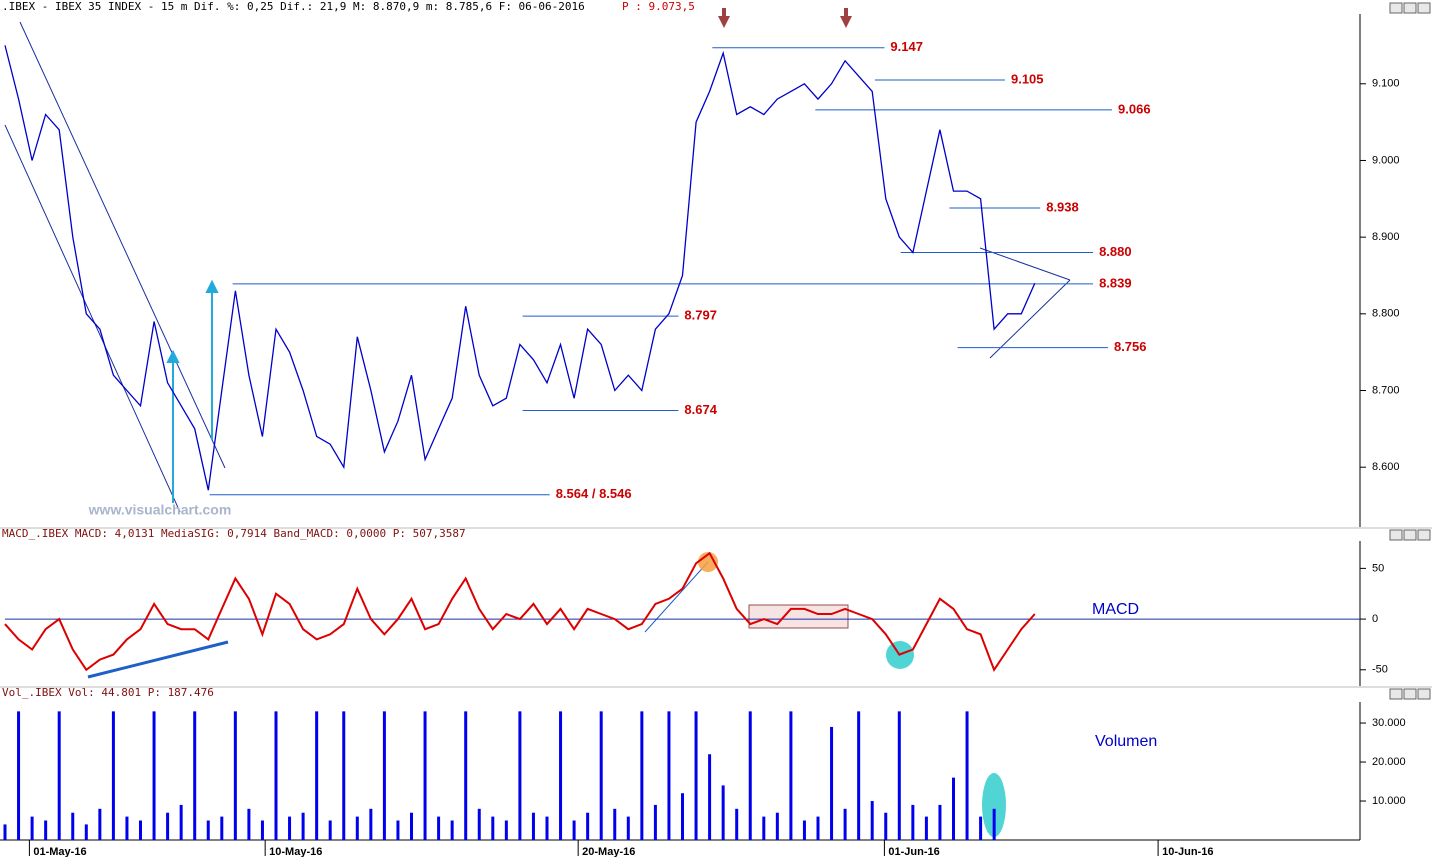 This screenshot has width=1432, height=857. What do you see at coordinates (1027, 78) in the screenshot?
I see `level-label: 9.105` at bounding box center [1027, 78].